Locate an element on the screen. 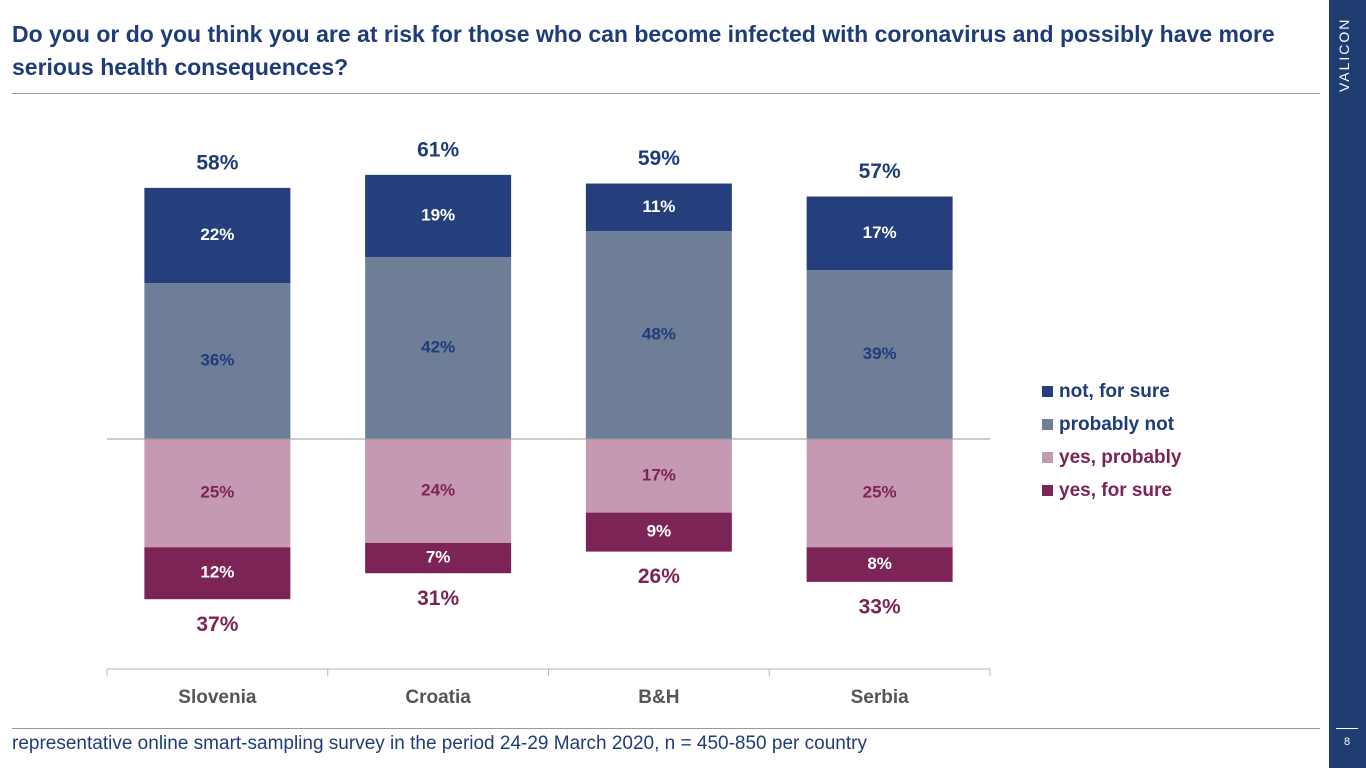  label-not-for-sure: 19% is located at coordinates (438, 214).